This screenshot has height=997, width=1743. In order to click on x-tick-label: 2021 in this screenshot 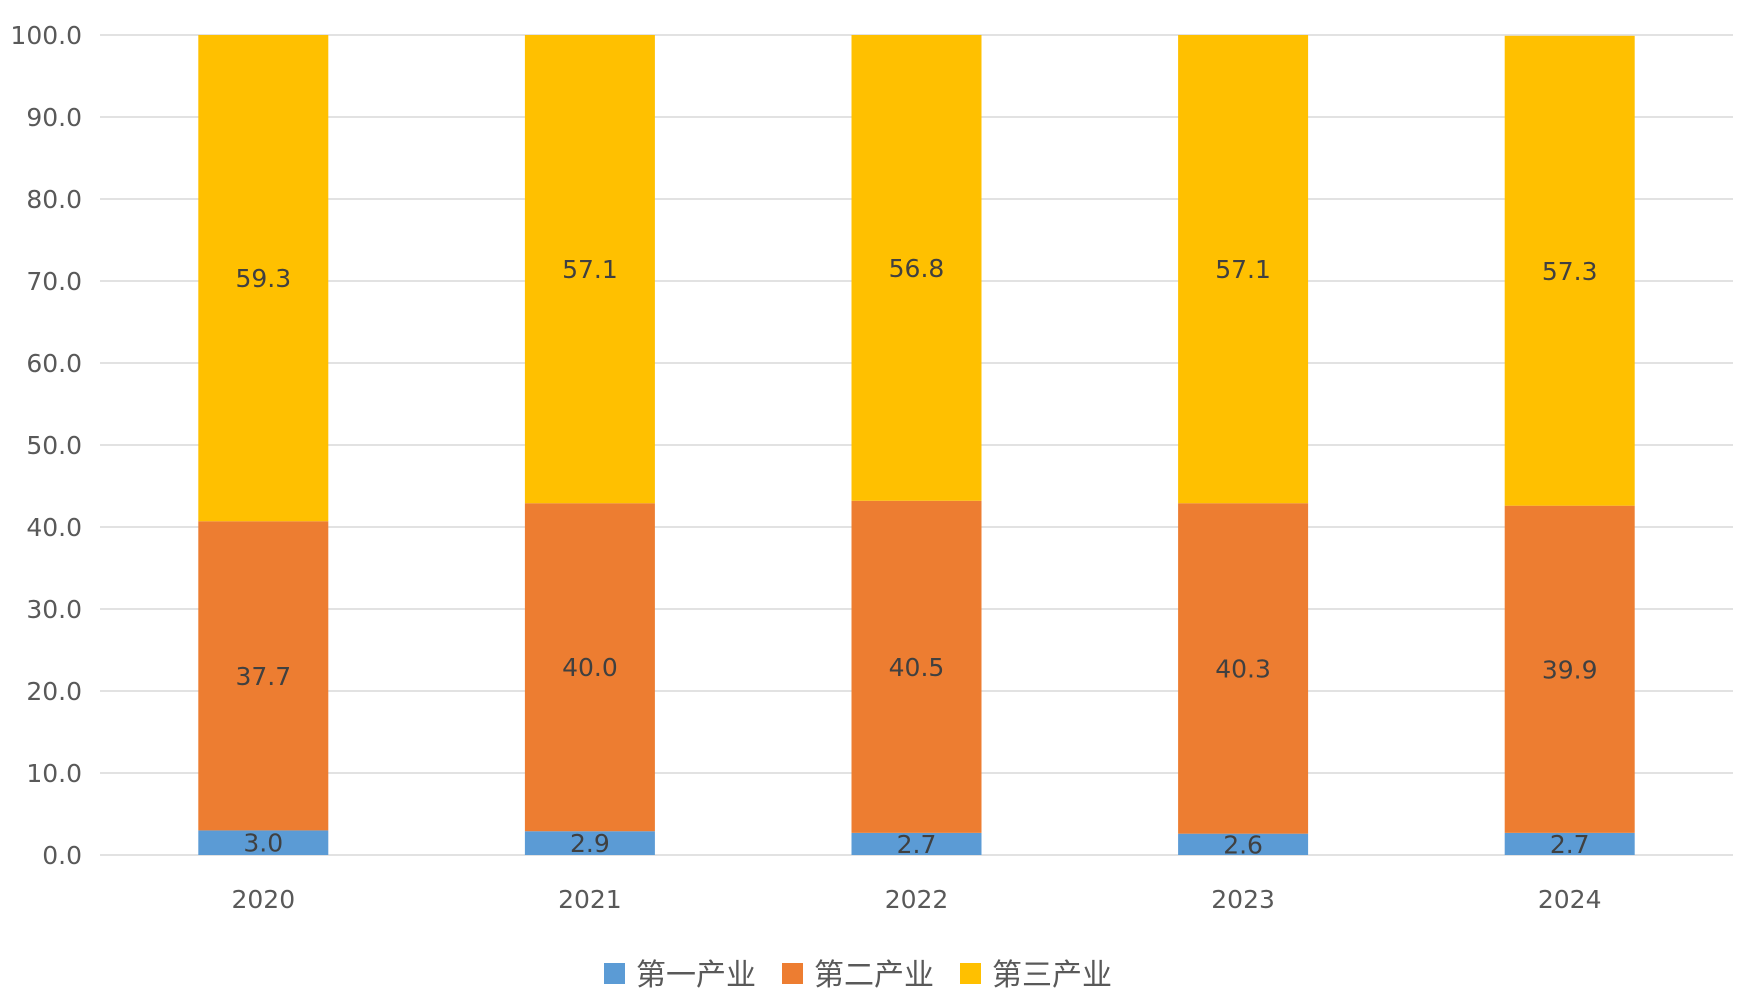, I will do `click(590, 899)`.